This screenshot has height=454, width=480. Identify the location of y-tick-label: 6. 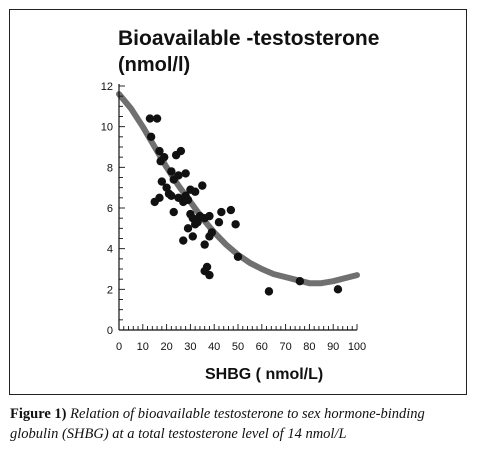
(110, 209).